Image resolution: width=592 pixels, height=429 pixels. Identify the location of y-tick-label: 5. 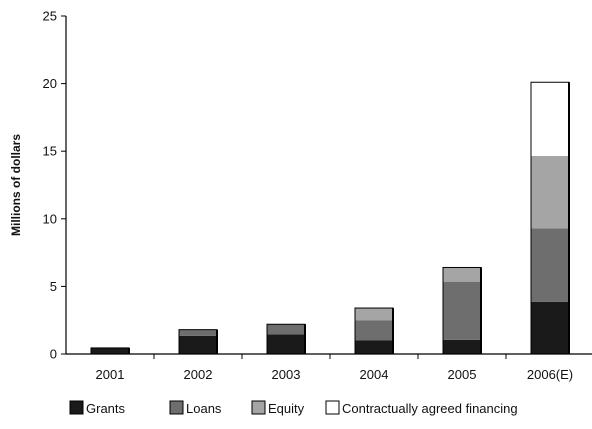
(53, 286).